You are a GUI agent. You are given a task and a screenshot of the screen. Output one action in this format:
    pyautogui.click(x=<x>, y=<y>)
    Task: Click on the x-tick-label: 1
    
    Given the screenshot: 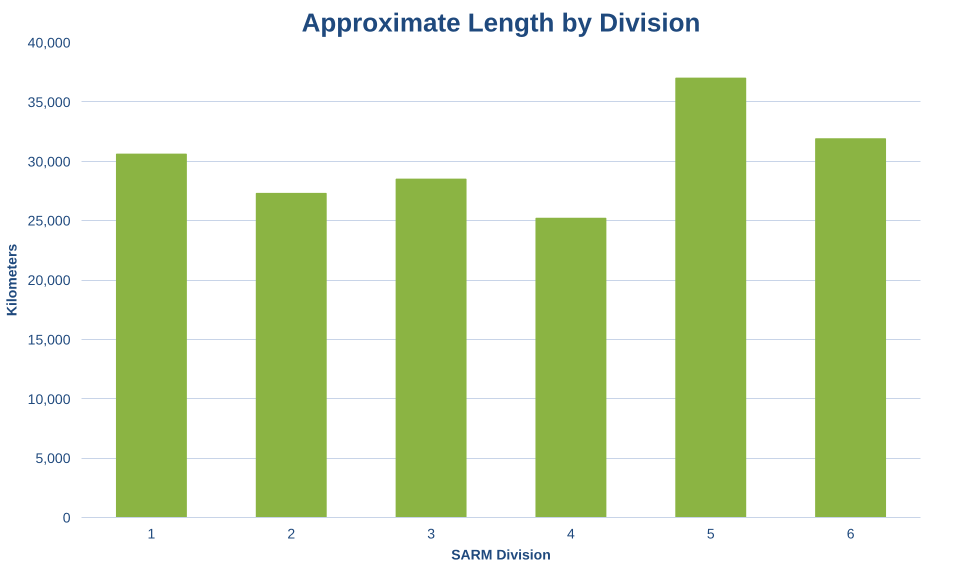 What is the action you would take?
    pyautogui.click(x=152, y=534)
    